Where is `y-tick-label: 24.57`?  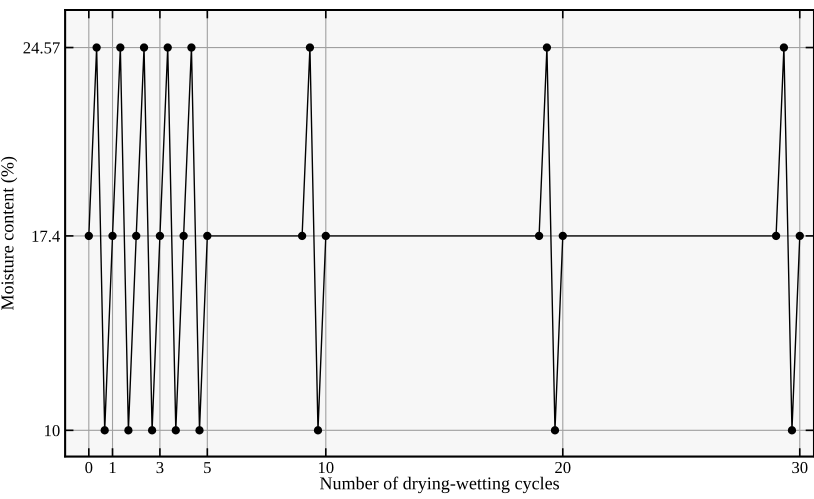 y-tick-label: 24.57 is located at coordinates (41, 48).